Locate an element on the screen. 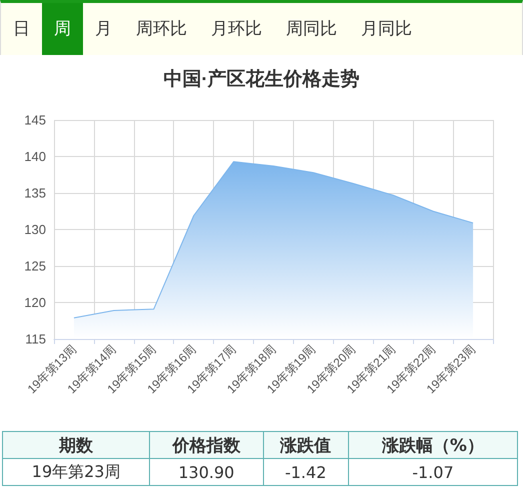 This screenshot has height=497, width=523. text: 周环比 is located at coordinates (161, 29).